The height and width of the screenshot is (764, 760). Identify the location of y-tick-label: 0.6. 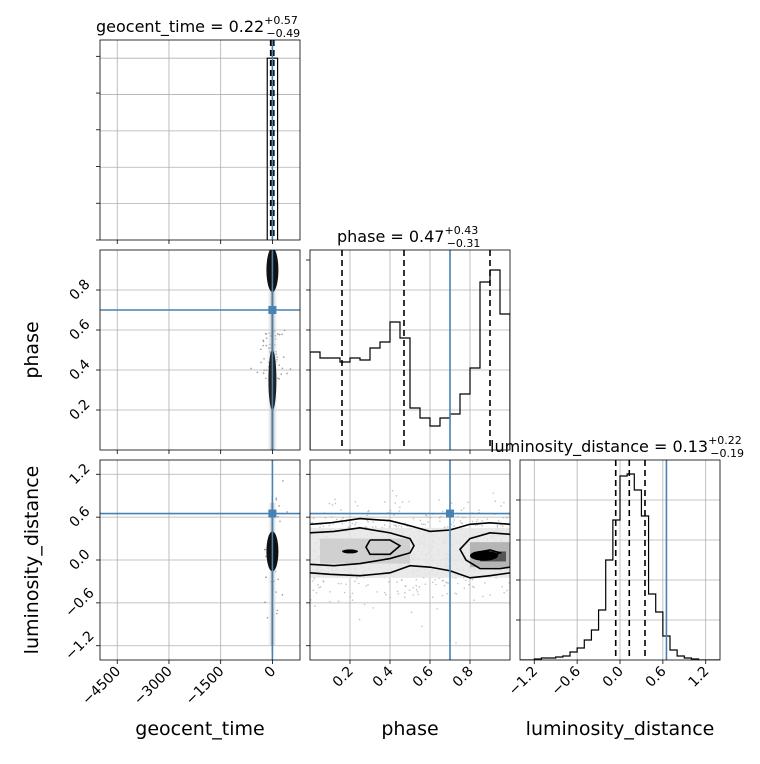
(79, 517).